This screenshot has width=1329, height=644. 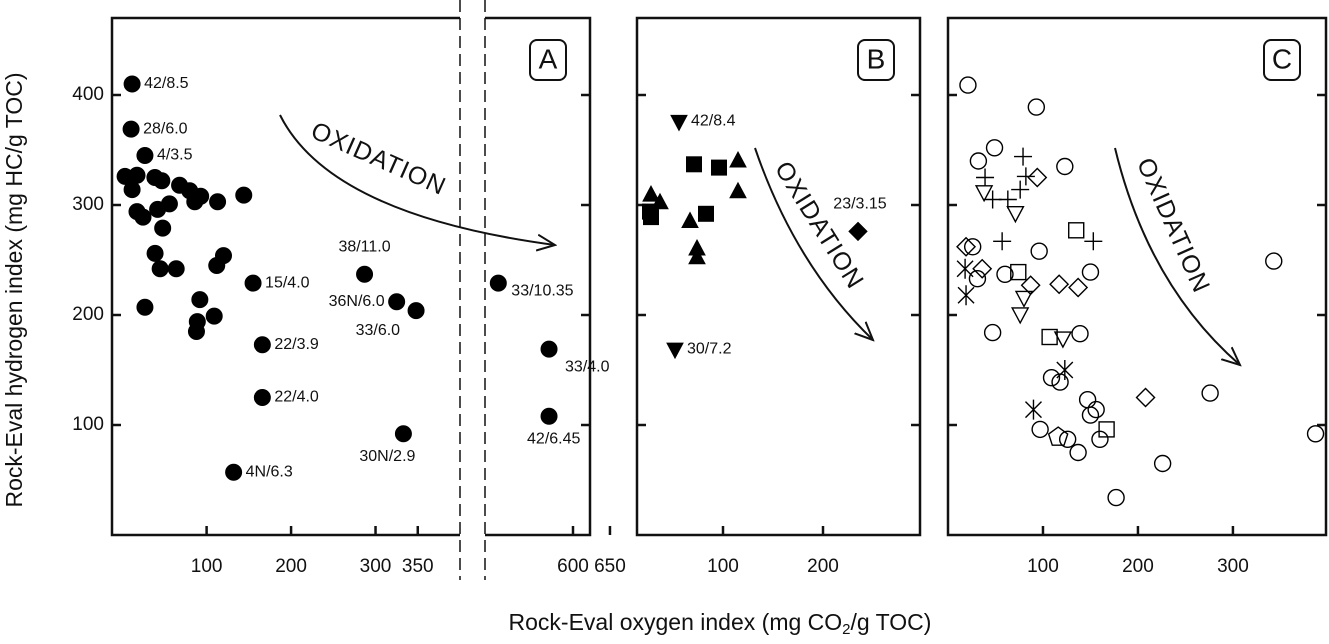 I want to click on frame-a-right, so click(x=538, y=276).